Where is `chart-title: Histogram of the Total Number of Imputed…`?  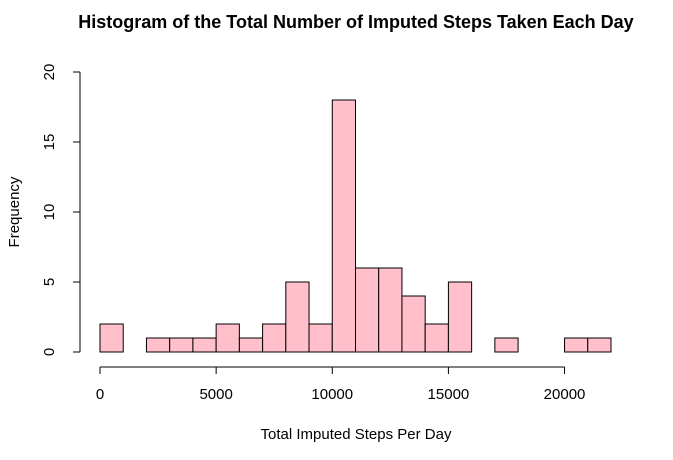 chart-title: Histogram of the Total Number of Imputed… is located at coordinates (355, 22).